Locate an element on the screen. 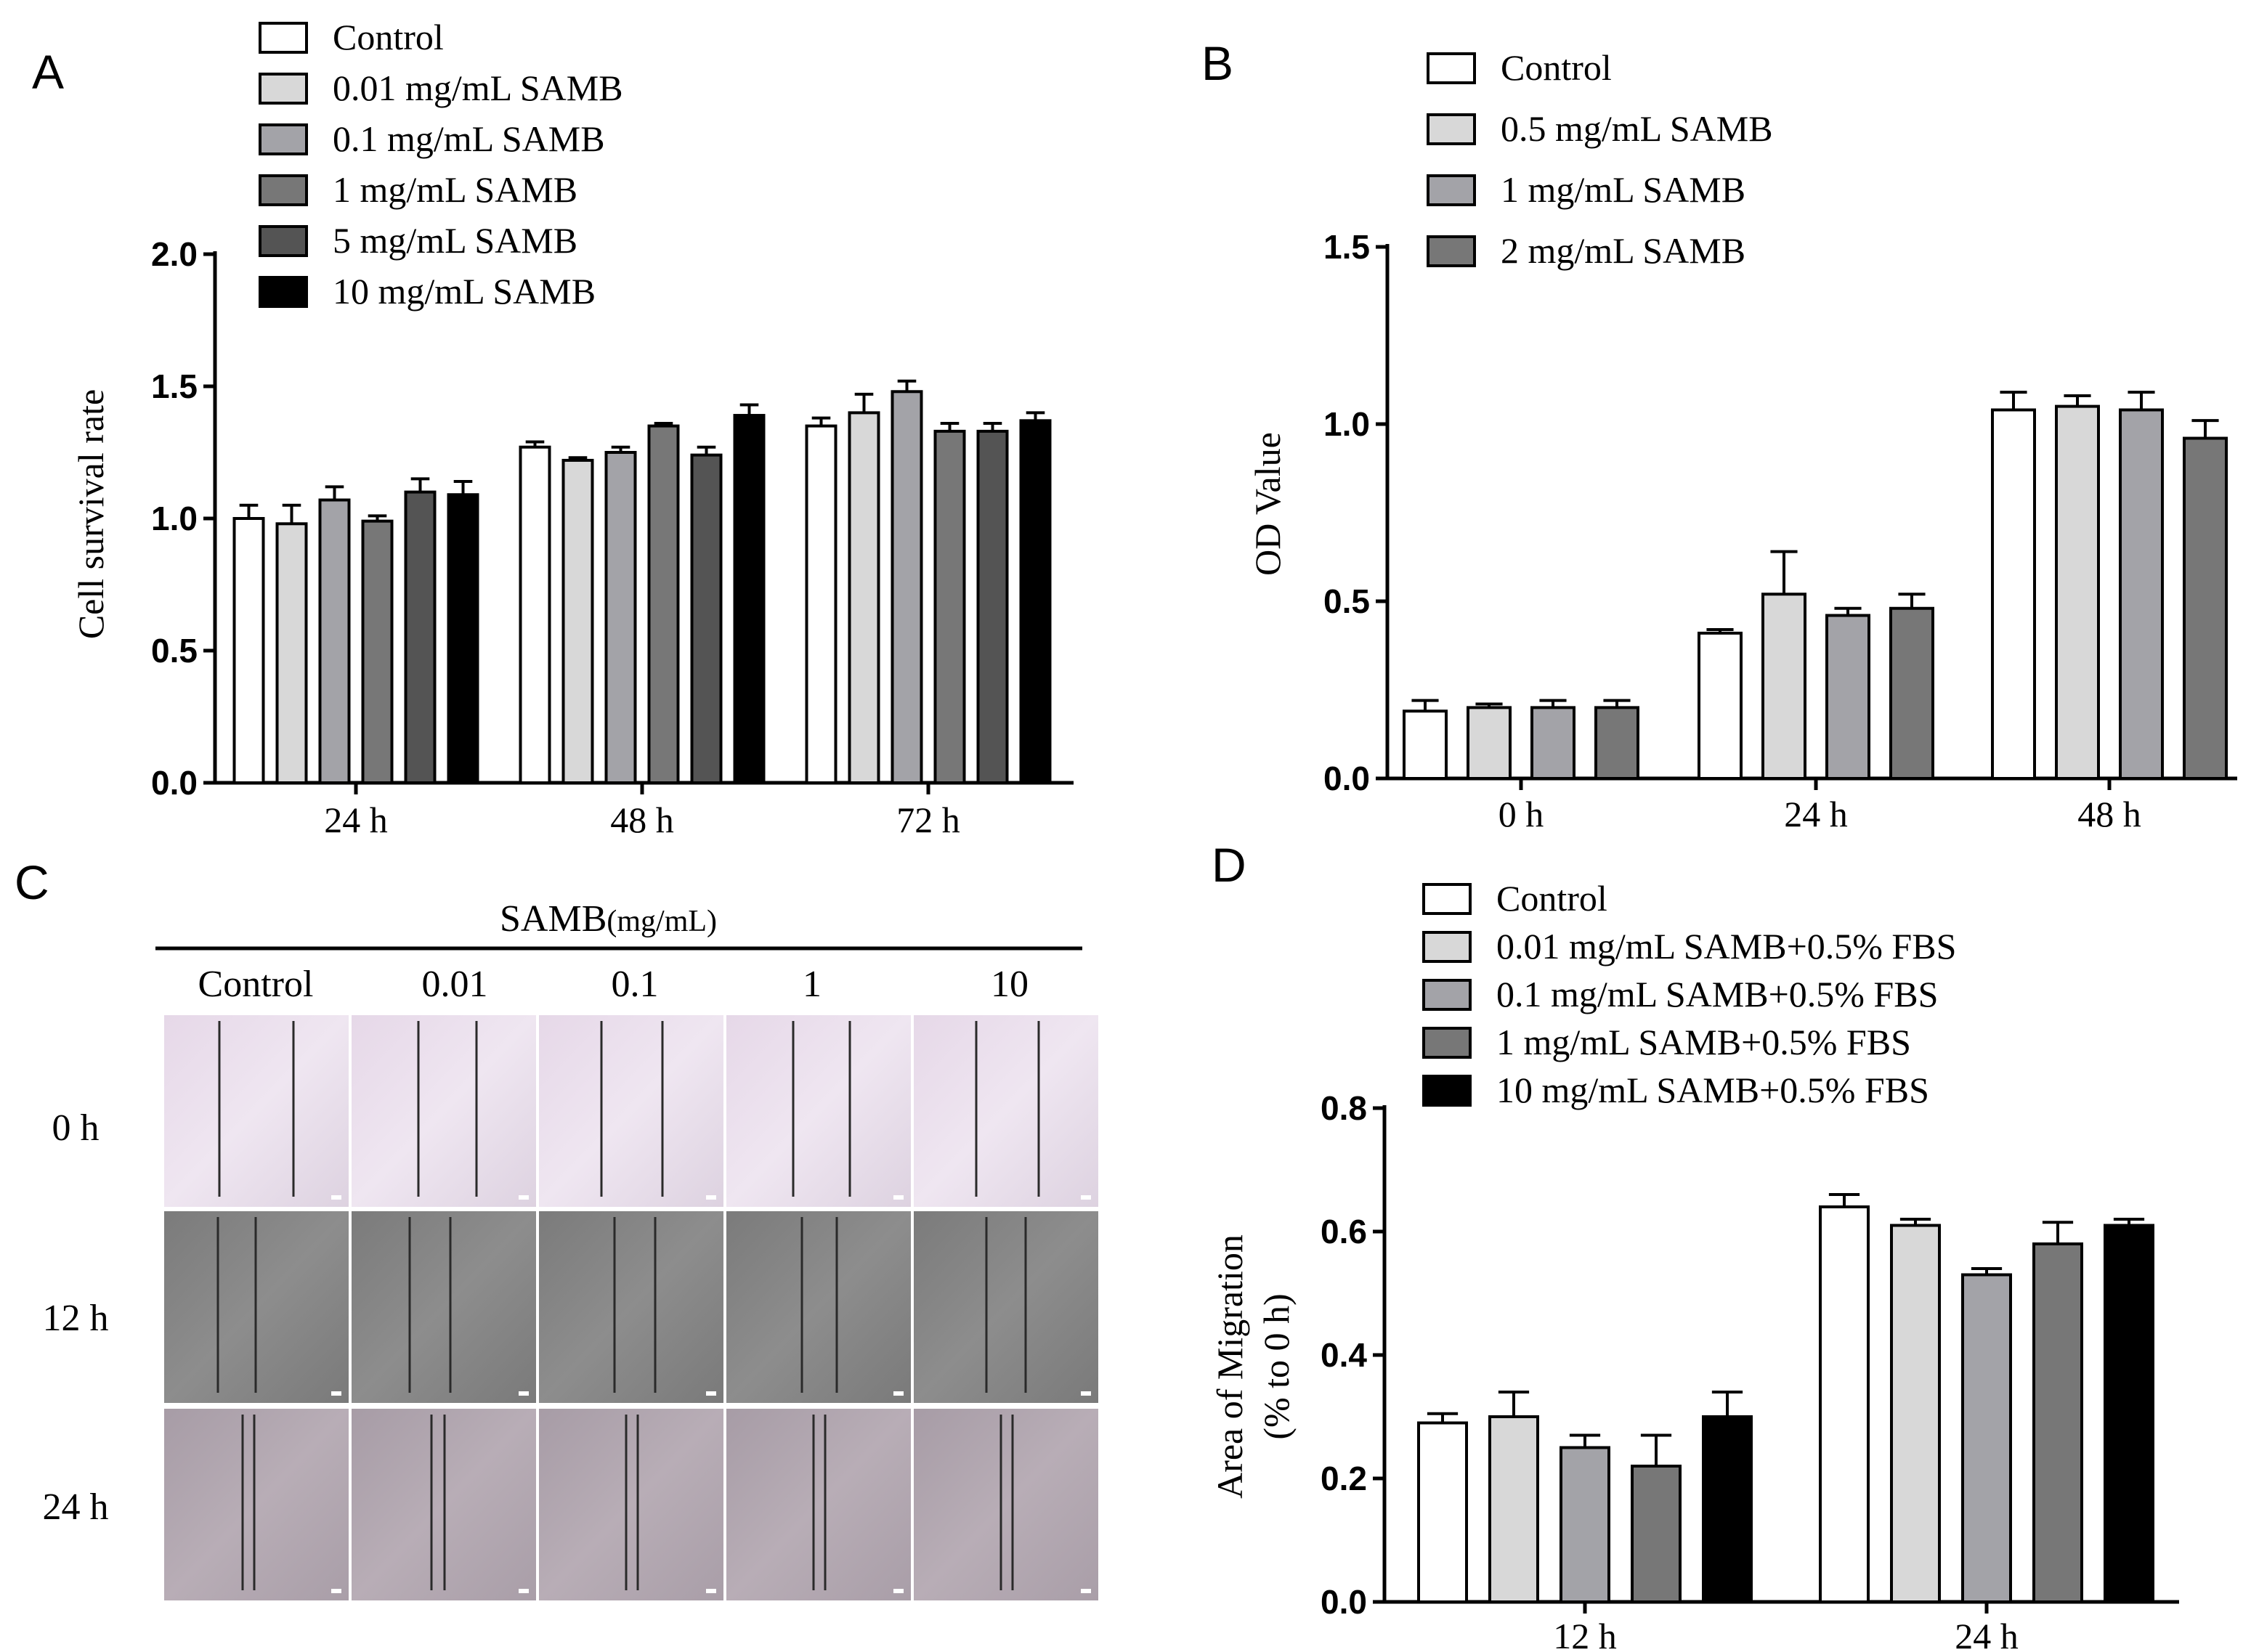 This screenshot has height=1652, width=2259. y-tick-label: 0.4 is located at coordinates (1344, 1355).